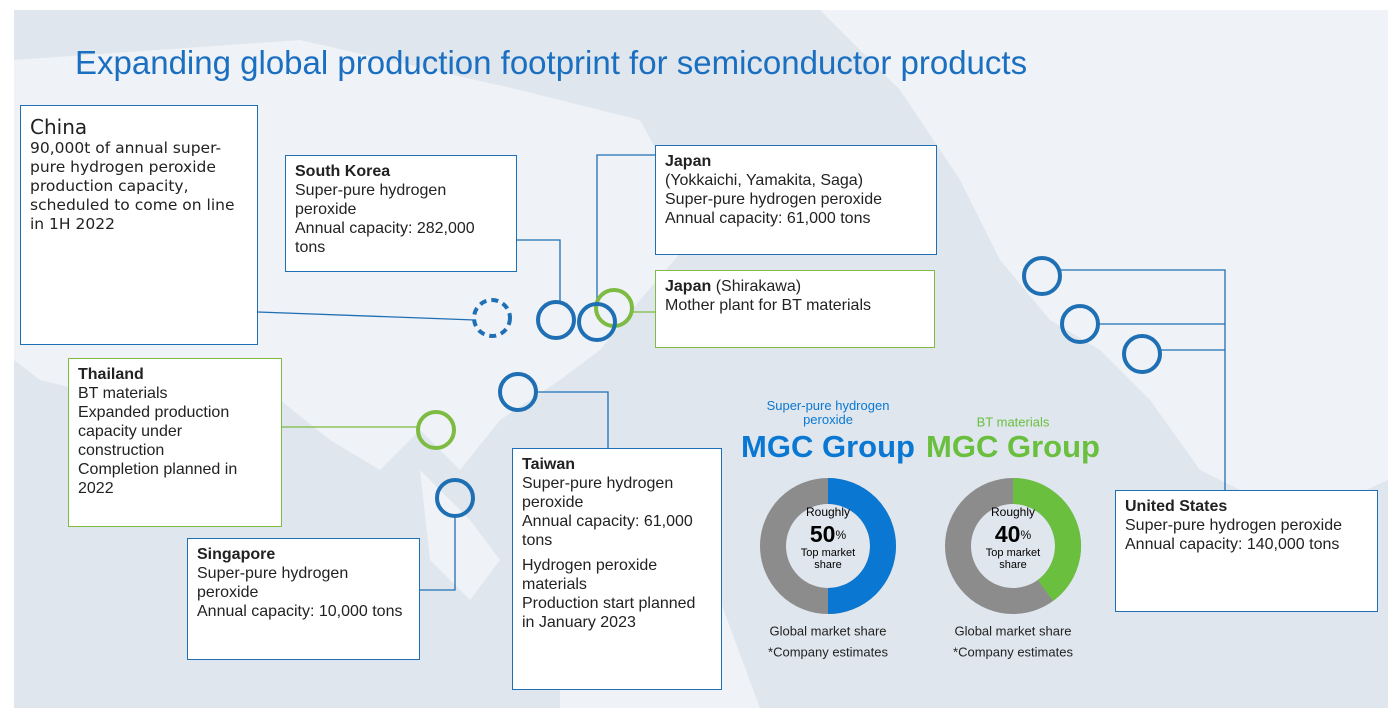 The height and width of the screenshot is (708, 1388). I want to click on site-heading: Japan (Shirakawa), so click(795, 286).